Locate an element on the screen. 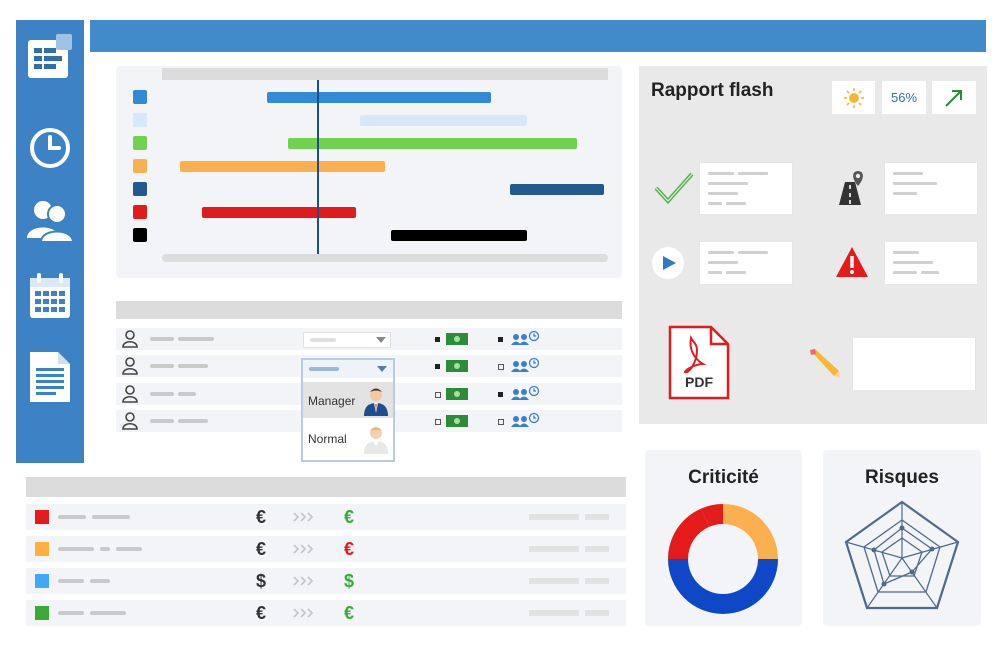 This screenshot has width=1000, height=650. pdf-export-button: PDF is located at coordinates (699, 362).